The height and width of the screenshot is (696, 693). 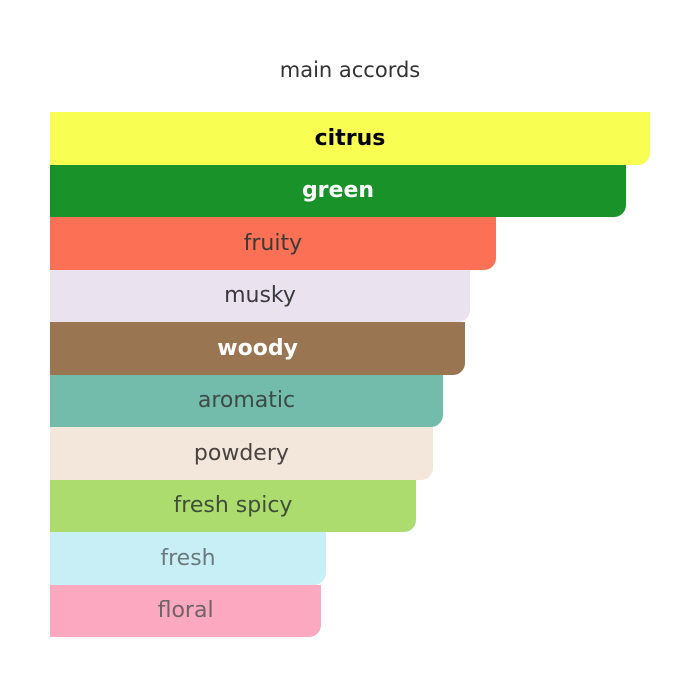 I want to click on bar-powdery: powdery, so click(x=241, y=453).